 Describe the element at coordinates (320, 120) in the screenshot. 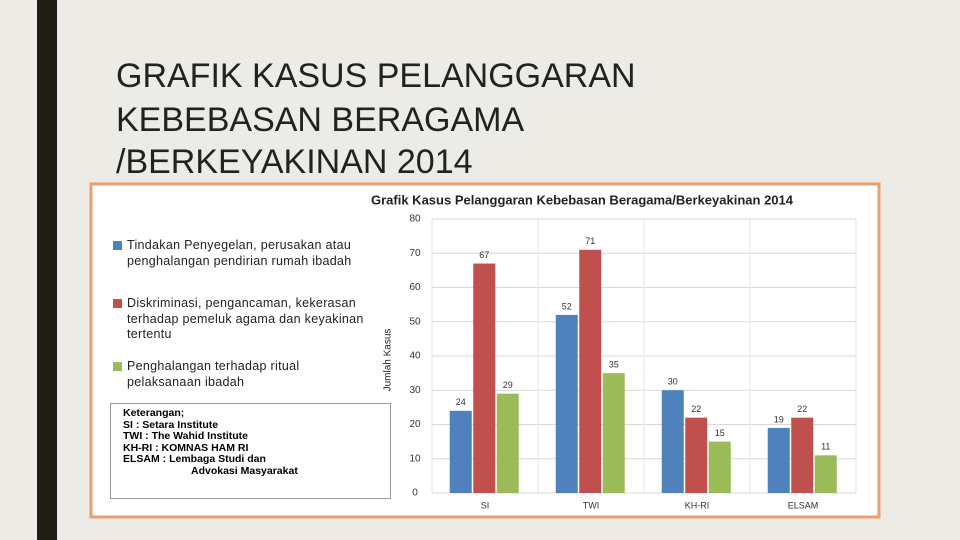

I see `slide-title: KEBEBASAN BERAGAMA` at that location.